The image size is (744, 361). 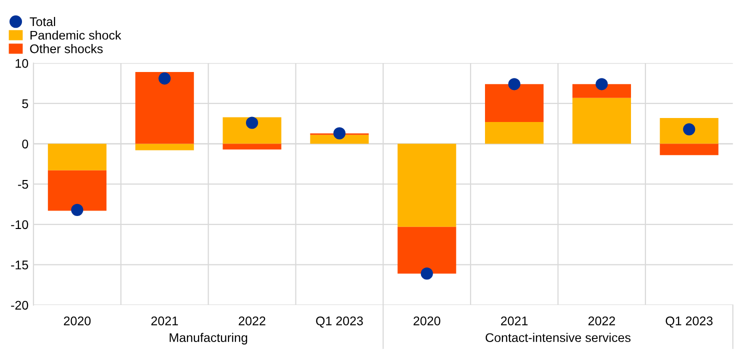 What do you see at coordinates (23, 184) in the screenshot?
I see `y-tick-label: -5` at bounding box center [23, 184].